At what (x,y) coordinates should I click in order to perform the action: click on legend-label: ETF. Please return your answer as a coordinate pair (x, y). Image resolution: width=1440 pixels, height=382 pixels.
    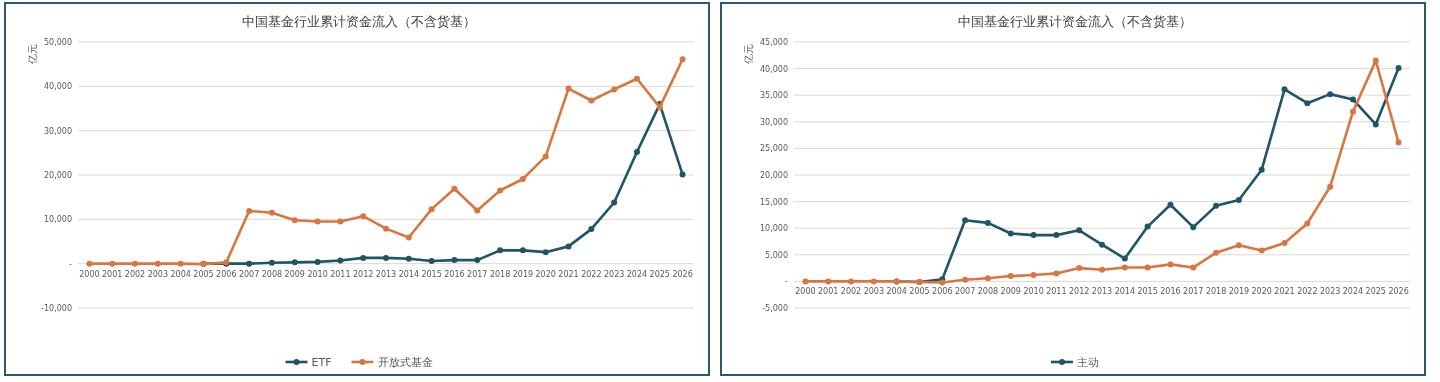
    Looking at the image, I should click on (321, 362).